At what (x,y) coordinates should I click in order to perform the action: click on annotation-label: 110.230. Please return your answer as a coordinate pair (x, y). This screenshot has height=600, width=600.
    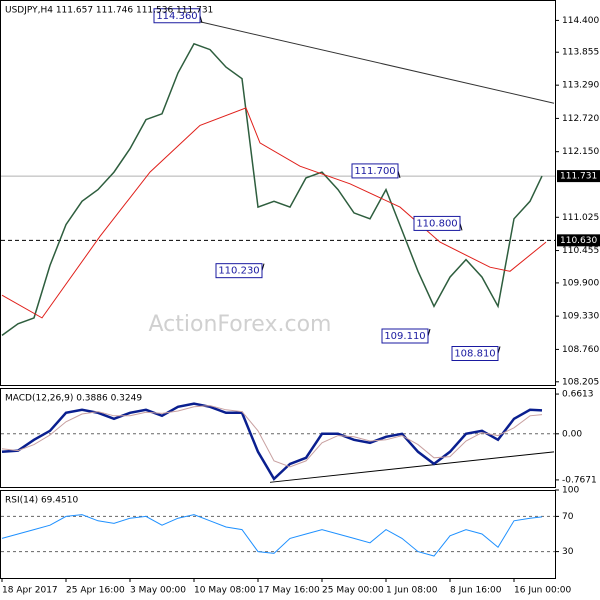
    Looking at the image, I should click on (238, 271).